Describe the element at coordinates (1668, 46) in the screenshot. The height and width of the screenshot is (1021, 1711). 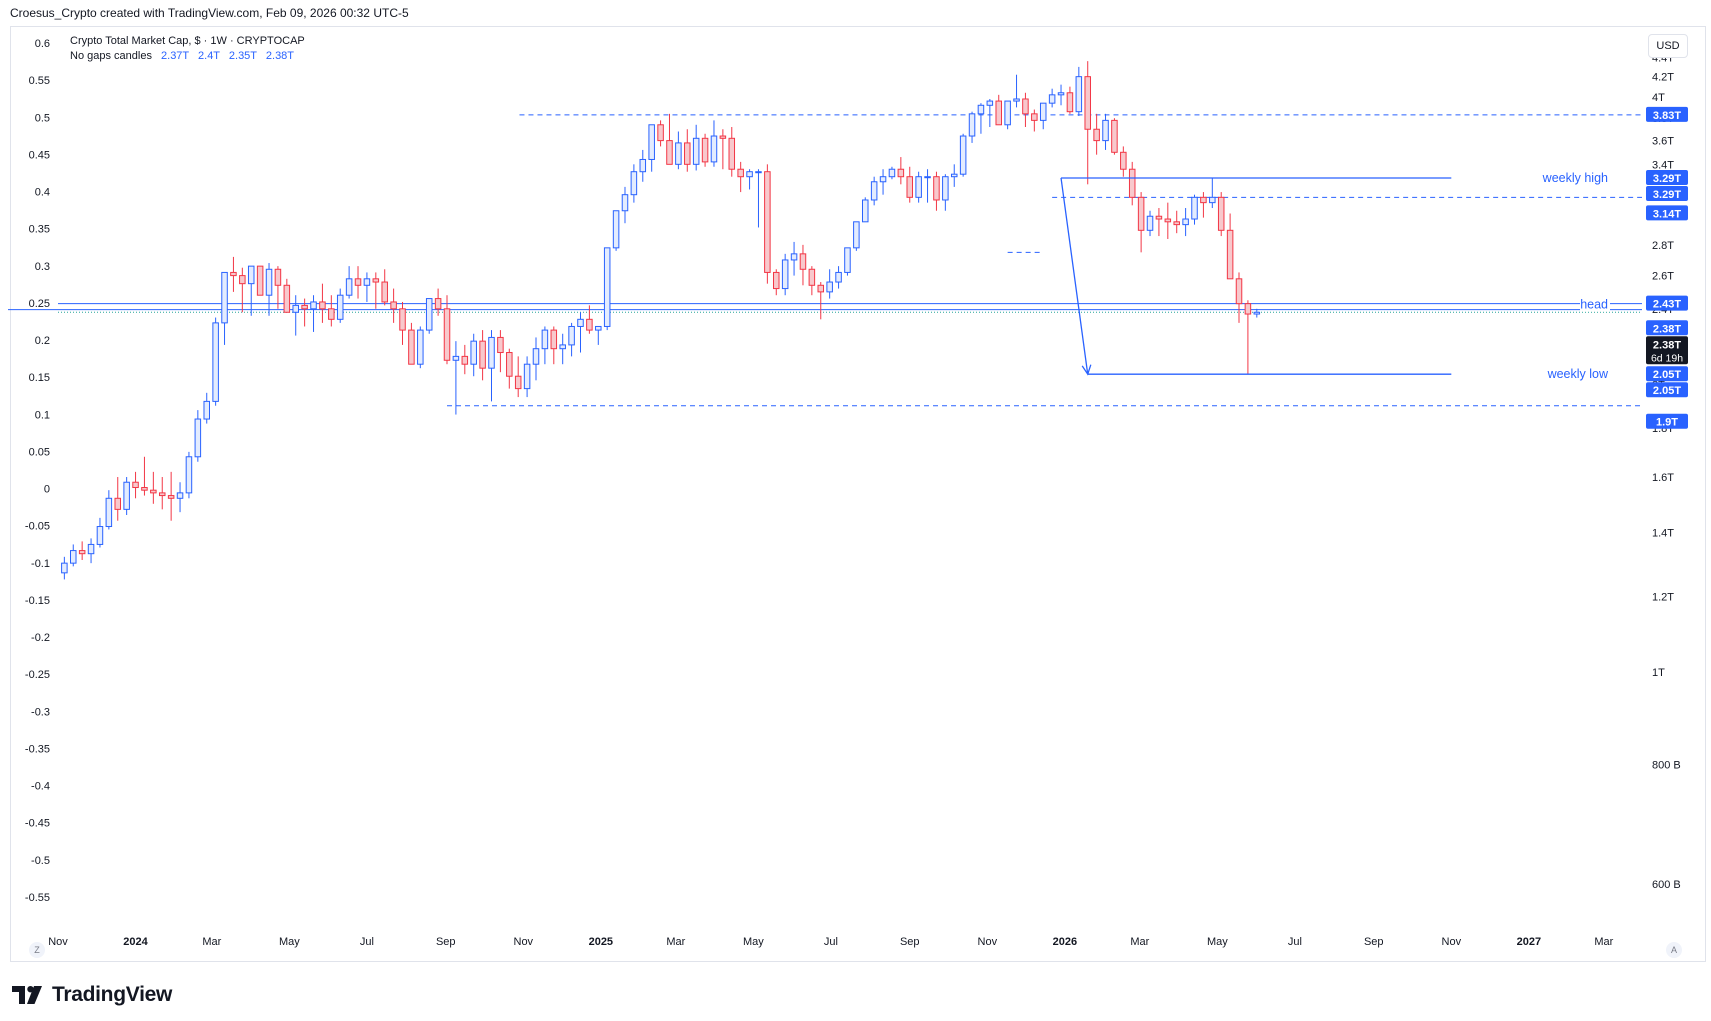
I see `currency-button: USD` at that location.